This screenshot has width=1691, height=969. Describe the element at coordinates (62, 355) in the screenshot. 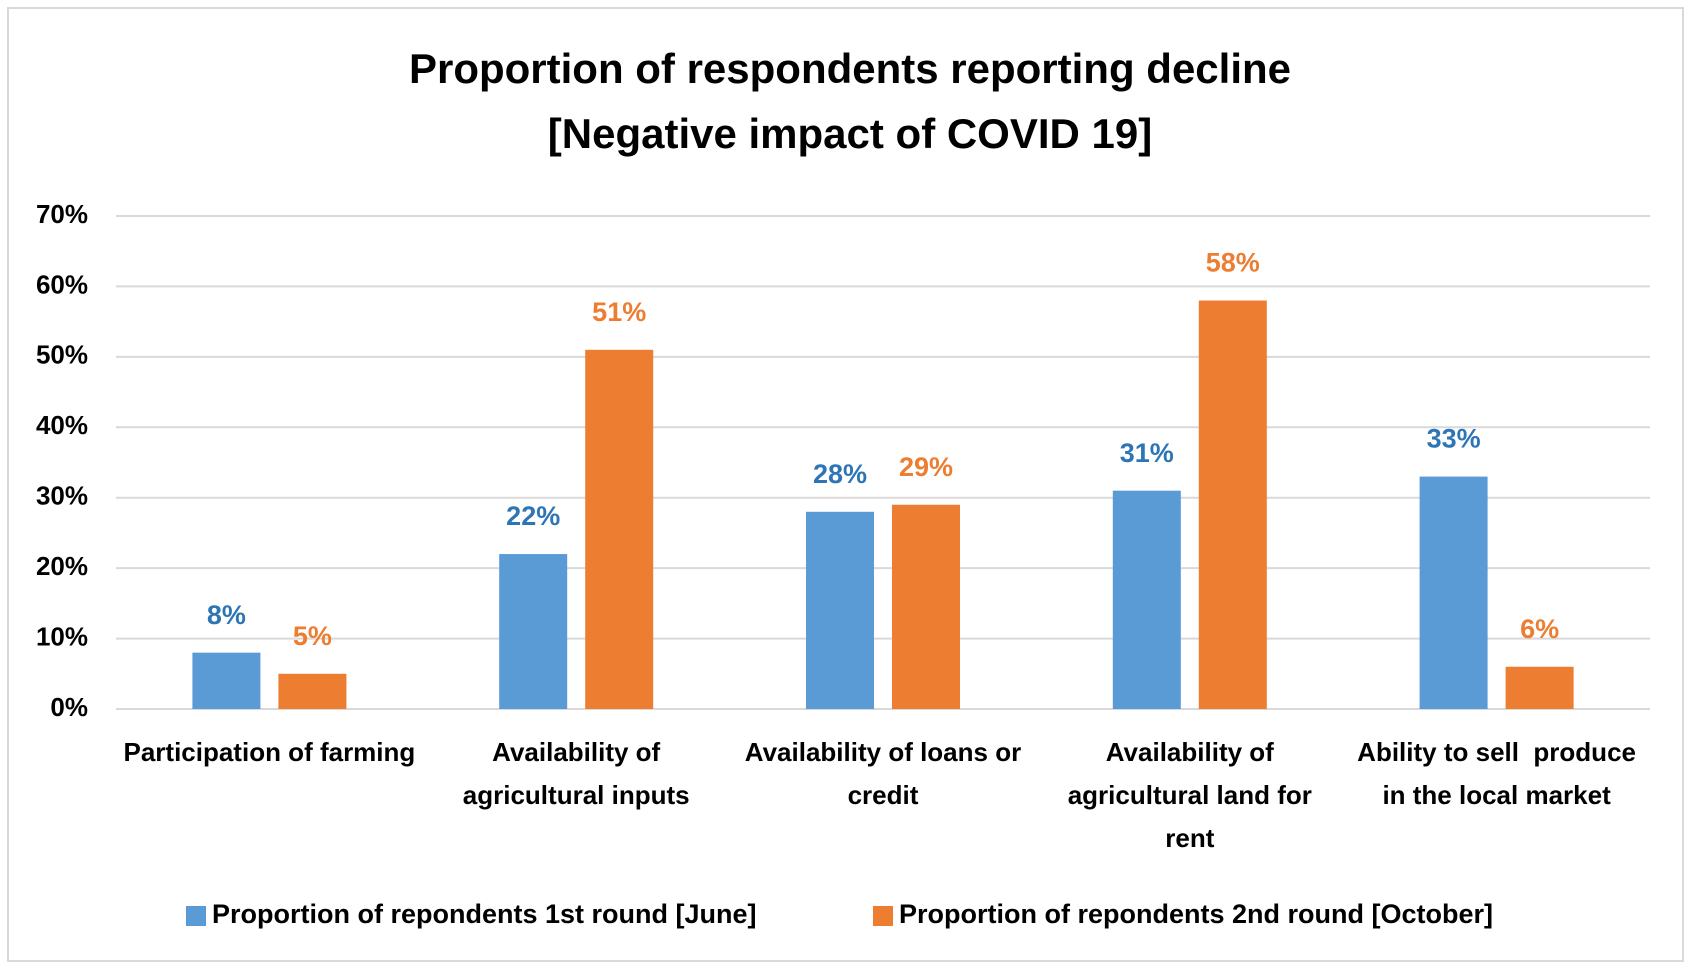

I see `y-tick-label: 50%` at that location.